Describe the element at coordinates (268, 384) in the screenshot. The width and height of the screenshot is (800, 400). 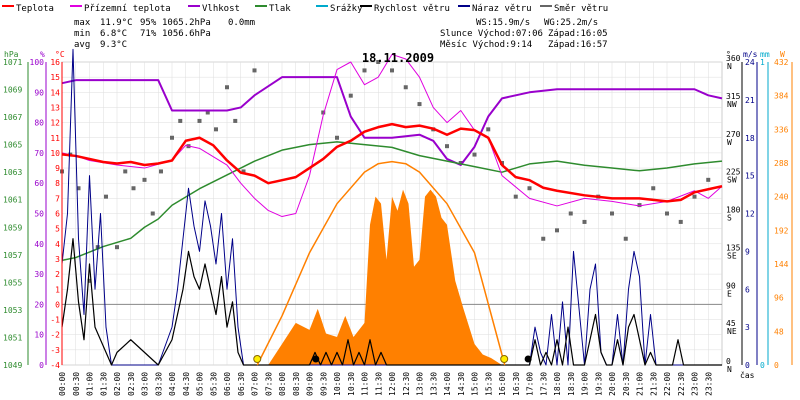
I see `tick-x: 07:30` at that location.